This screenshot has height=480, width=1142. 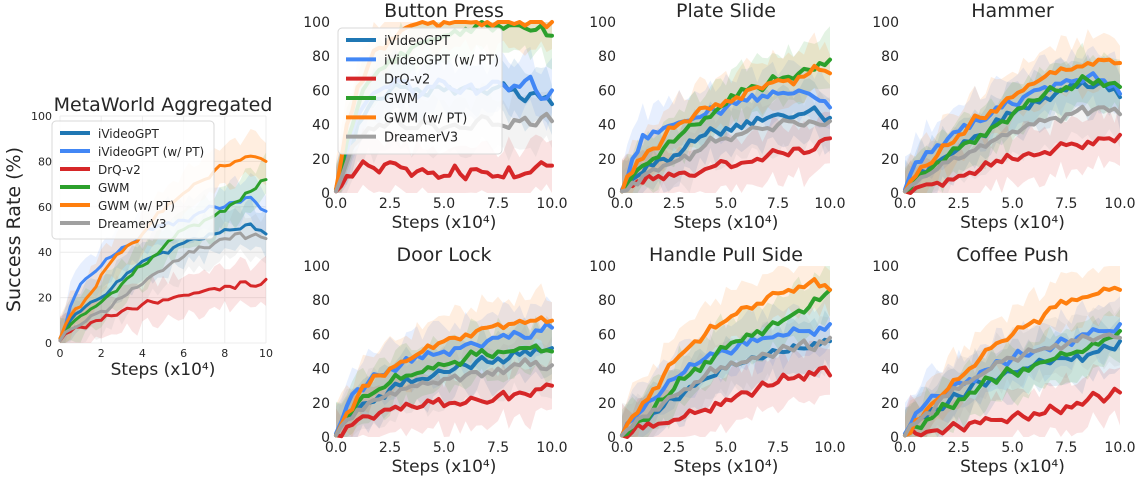 I want to click on confidence-band-gwm, so click(x=444, y=376).